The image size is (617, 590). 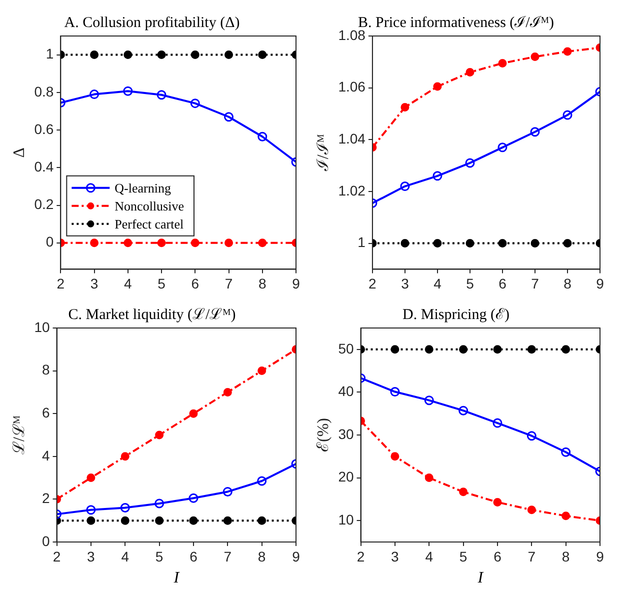 I want to click on y-axis-title: Δ, so click(x=19, y=152).